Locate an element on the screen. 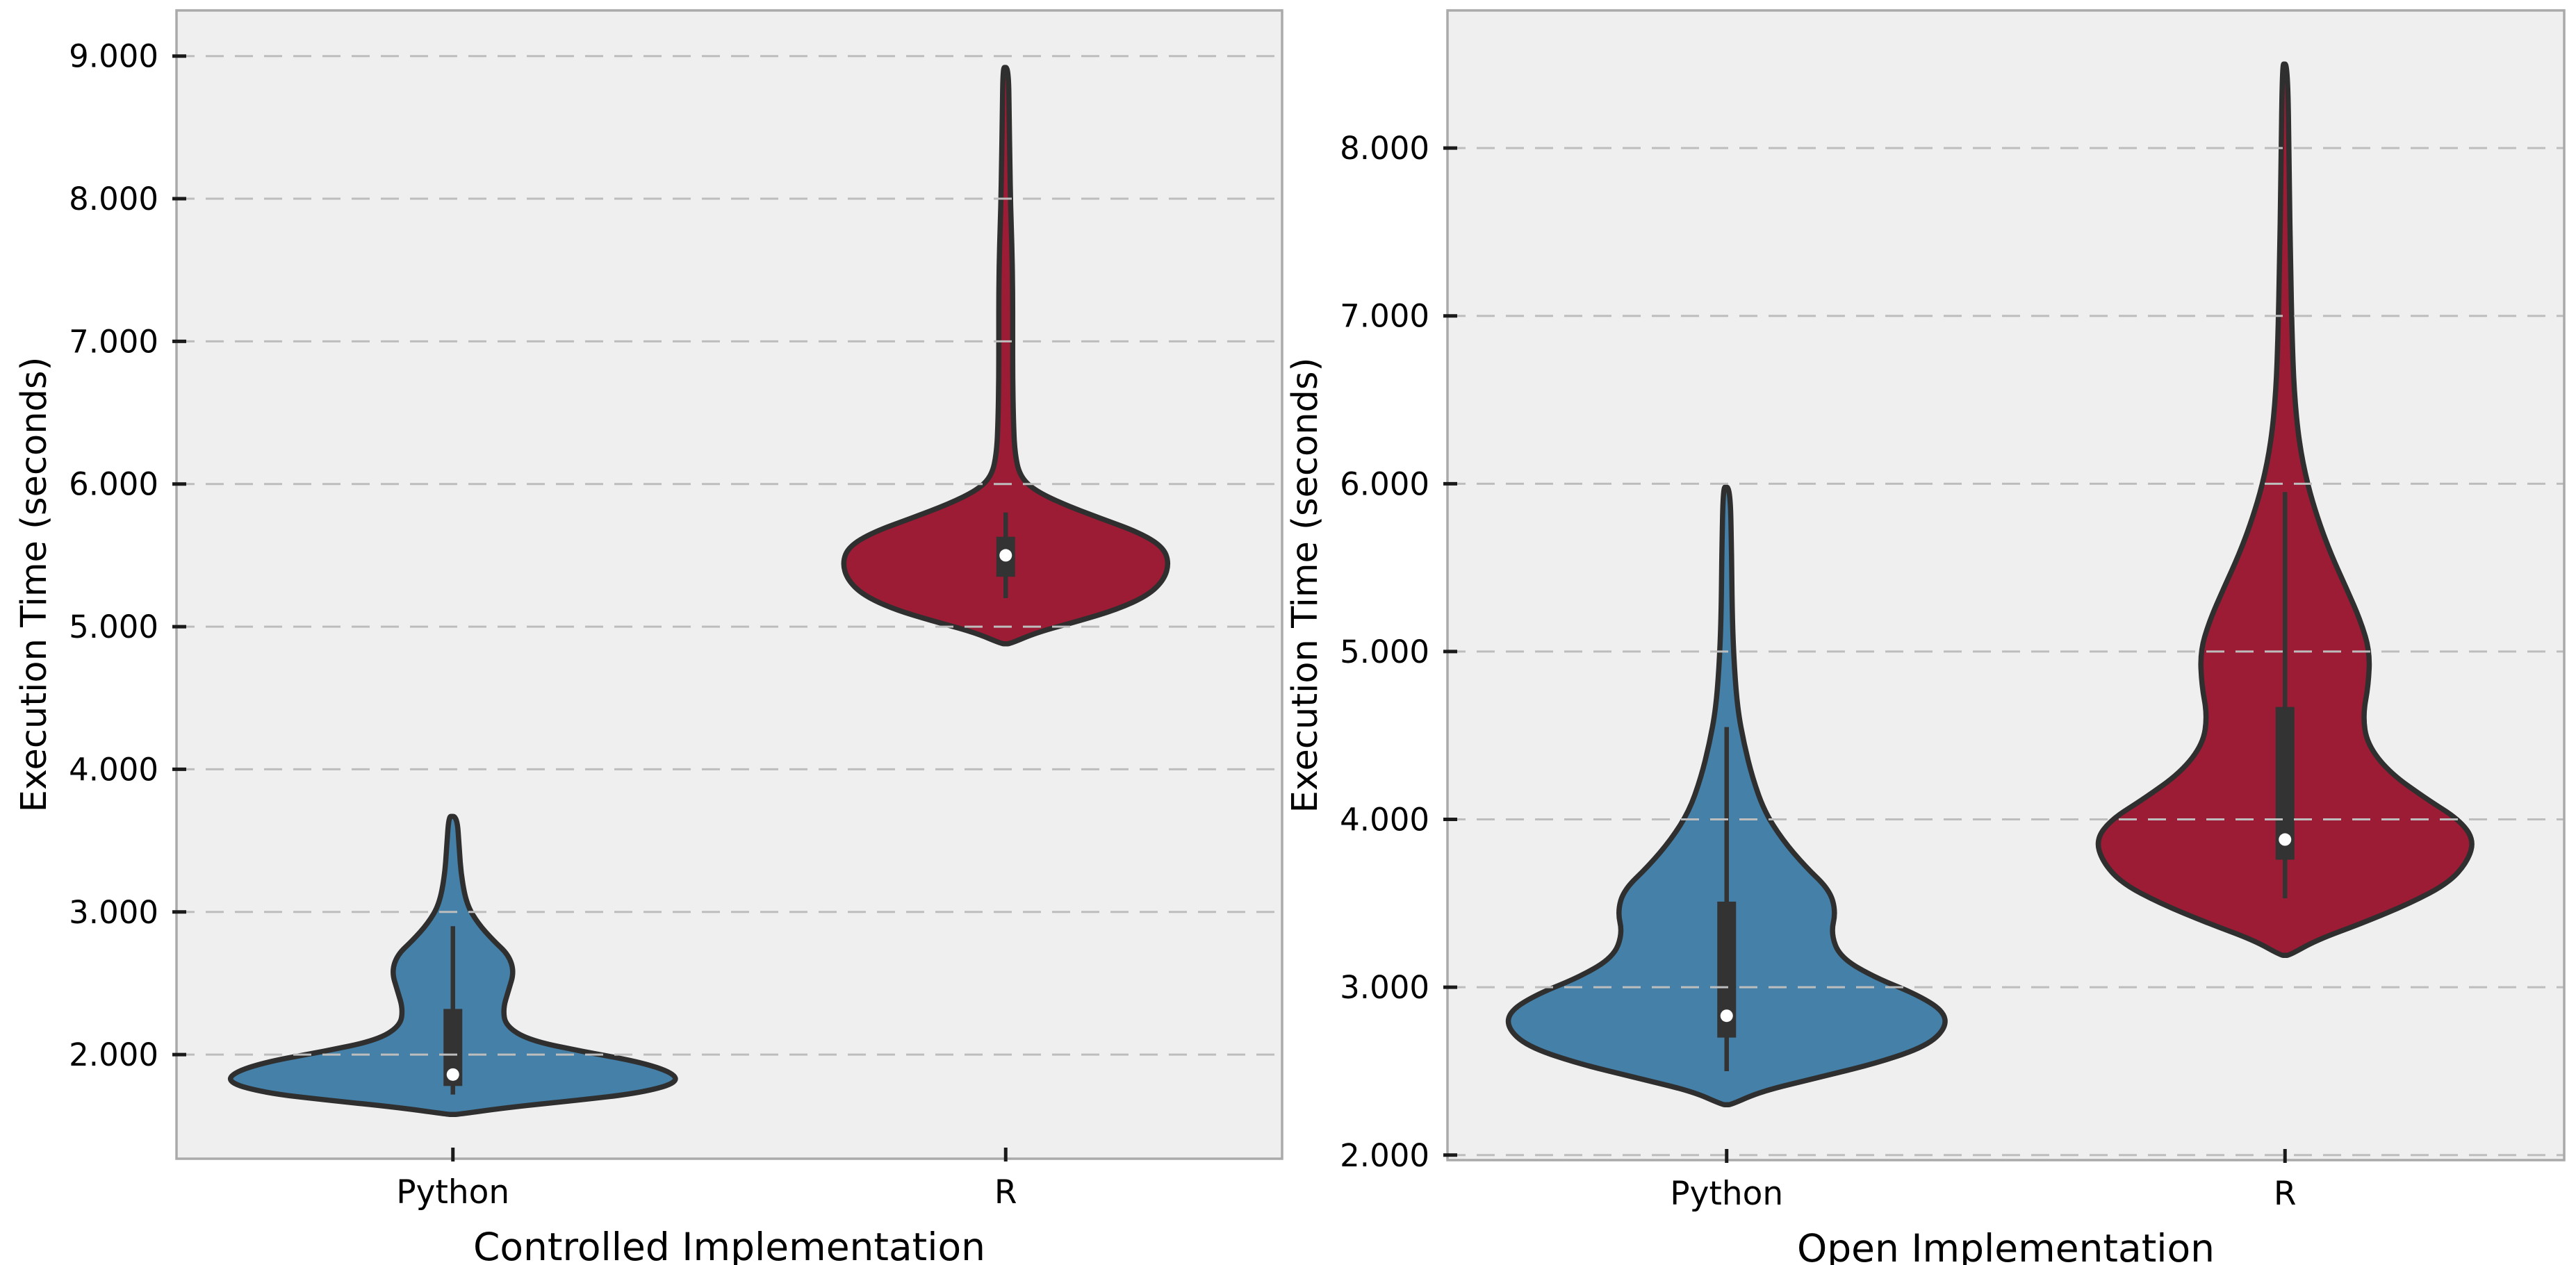 Image resolution: width=2576 pixels, height=1265 pixels. xaxis-label: Controlled Implementation is located at coordinates (729, 1245).